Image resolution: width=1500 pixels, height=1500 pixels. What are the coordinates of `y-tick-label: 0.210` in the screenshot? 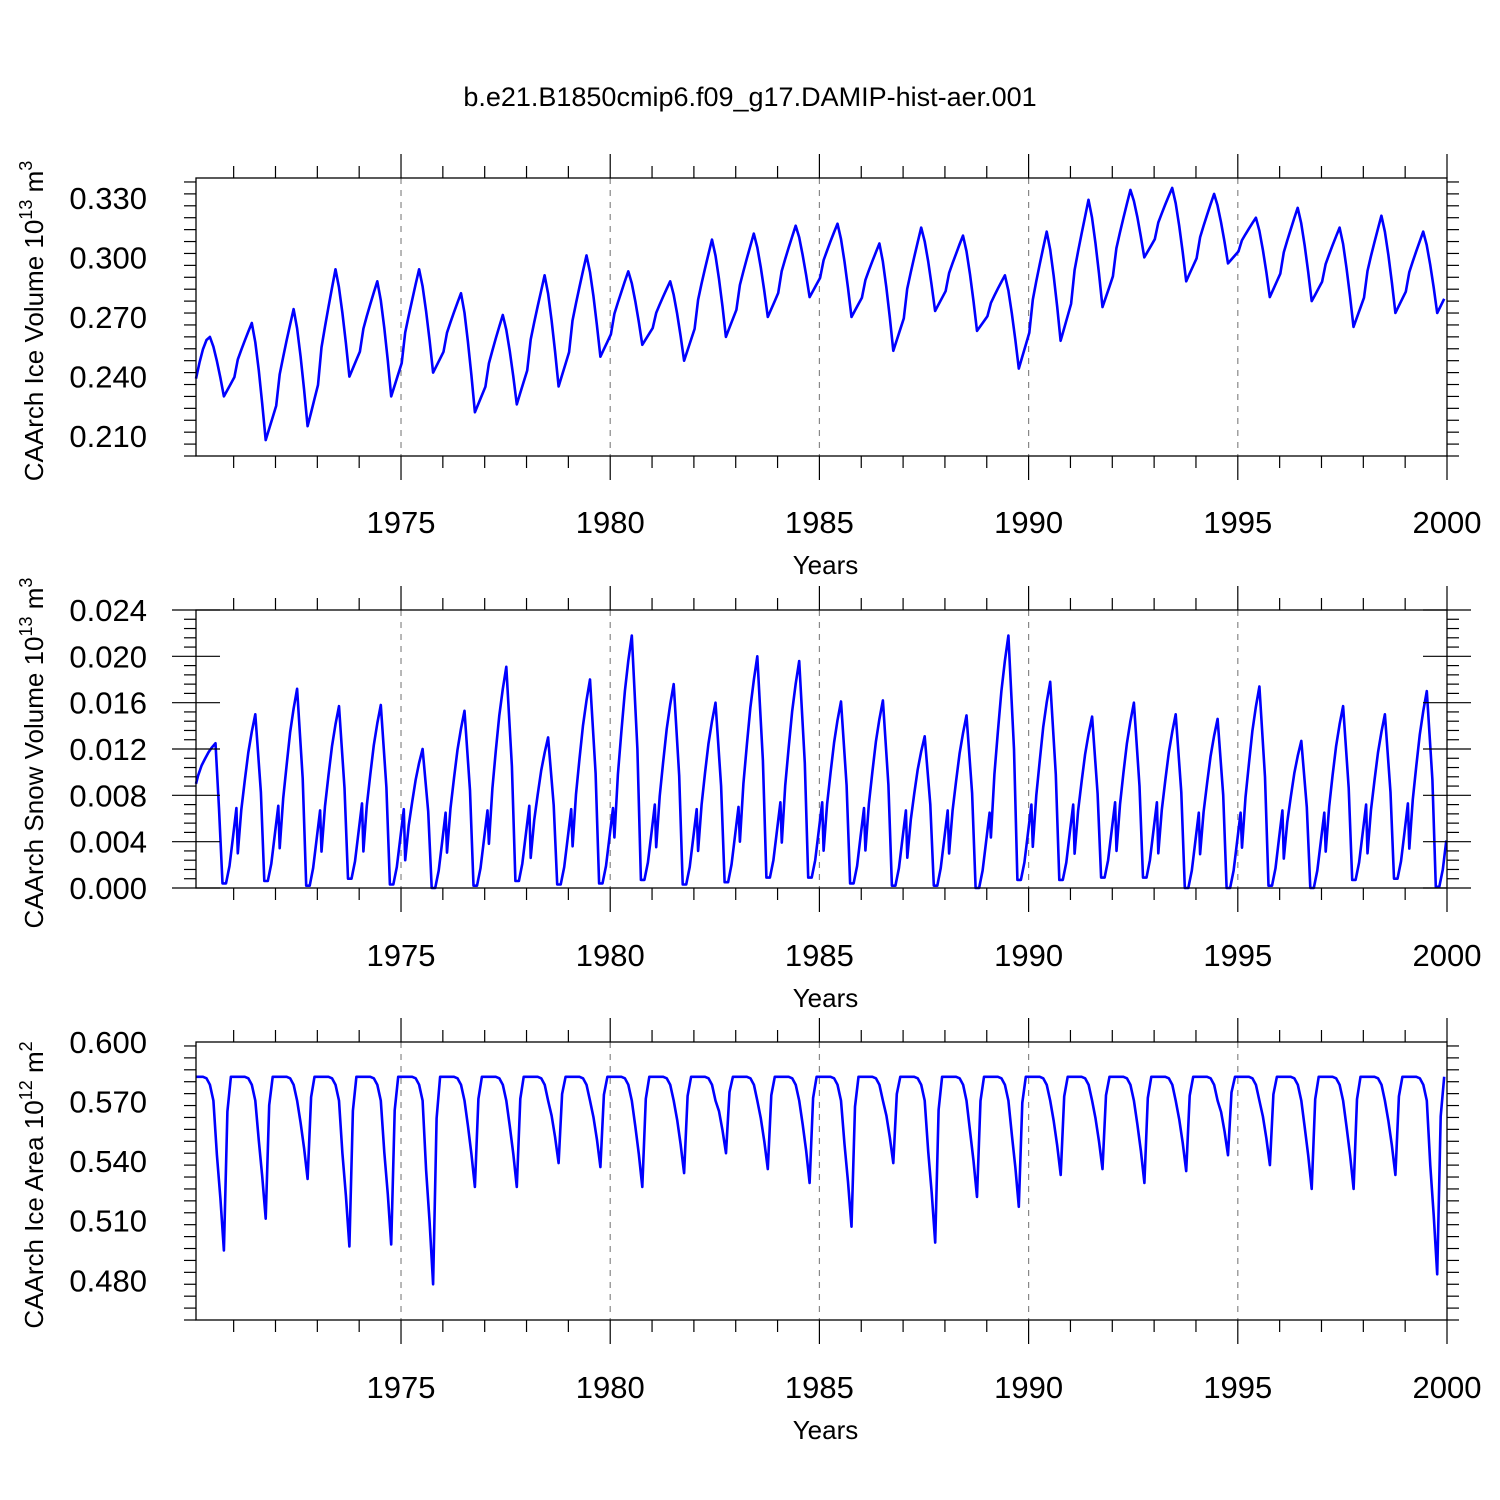 It's located at (108, 436).